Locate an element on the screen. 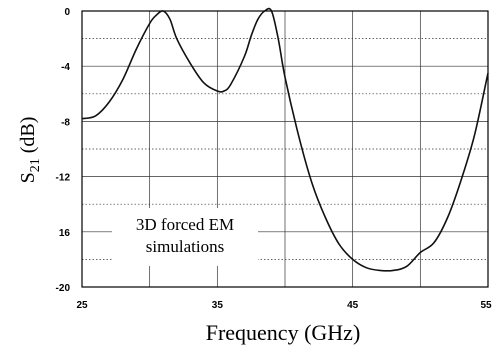  y-tick-label: -4 is located at coordinates (65, 67).